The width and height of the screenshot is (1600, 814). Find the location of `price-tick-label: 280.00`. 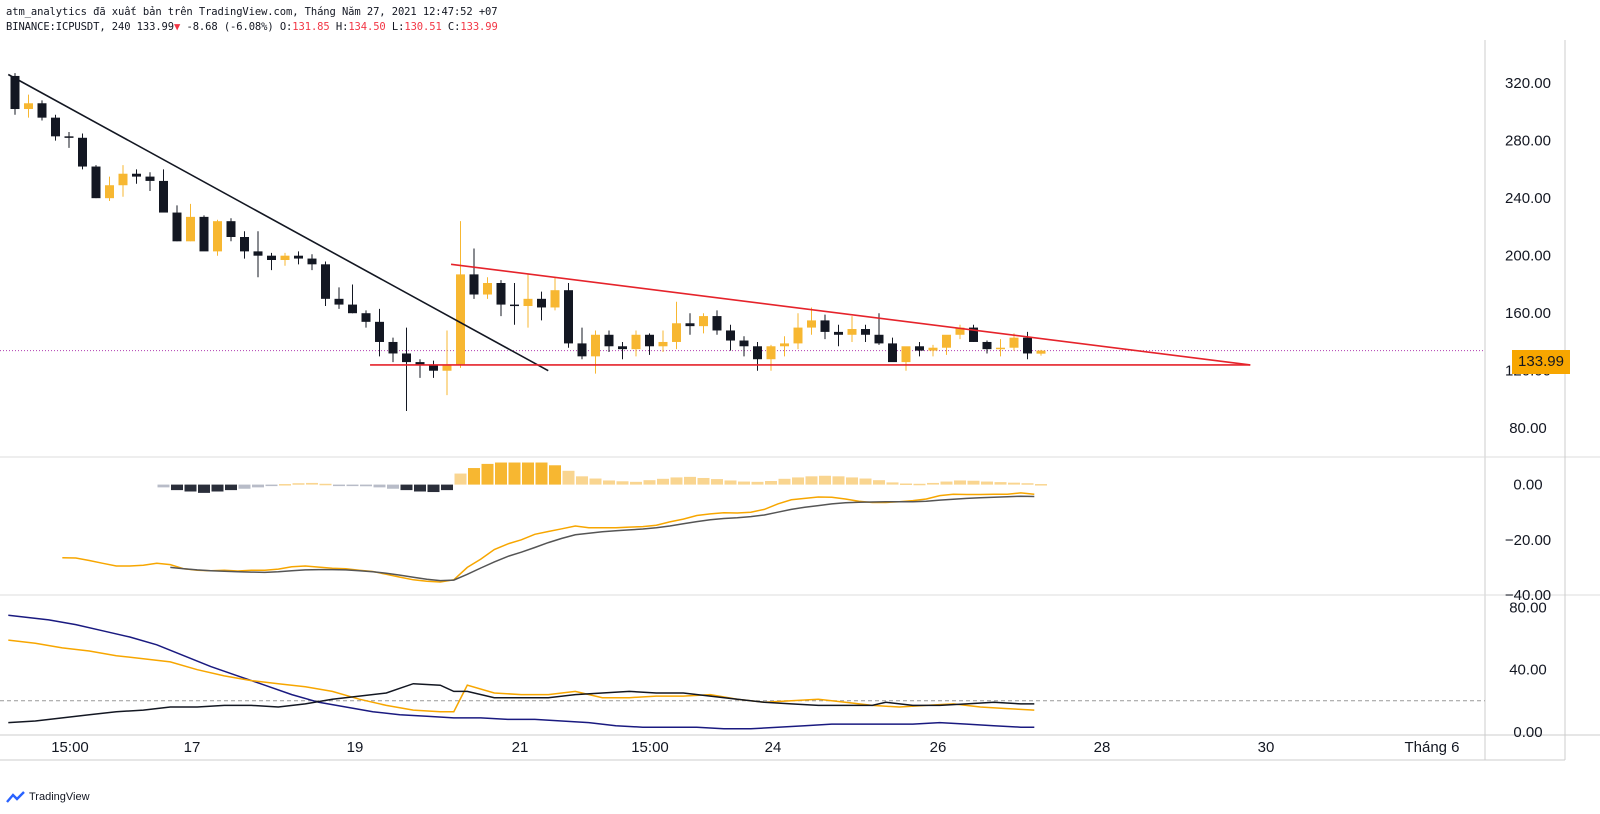

price-tick-label: 280.00 is located at coordinates (1528, 141).